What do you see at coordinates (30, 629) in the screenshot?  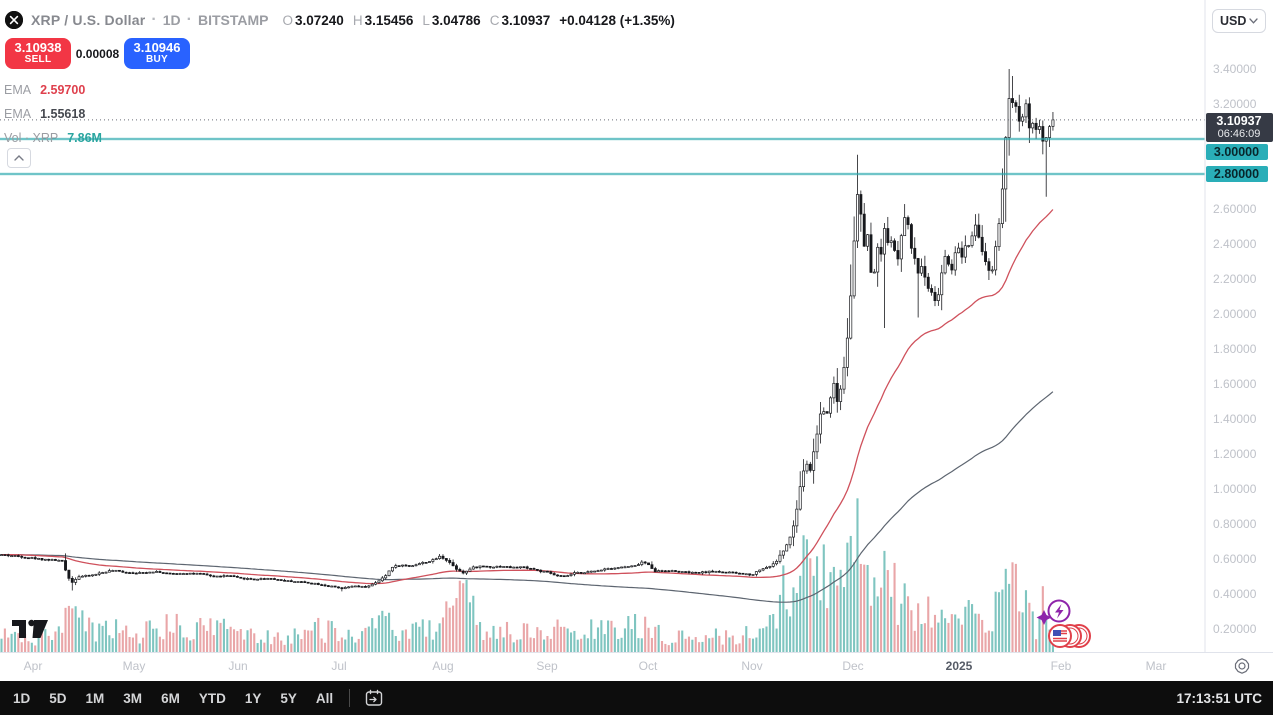 I see `tradingview-logo` at bounding box center [30, 629].